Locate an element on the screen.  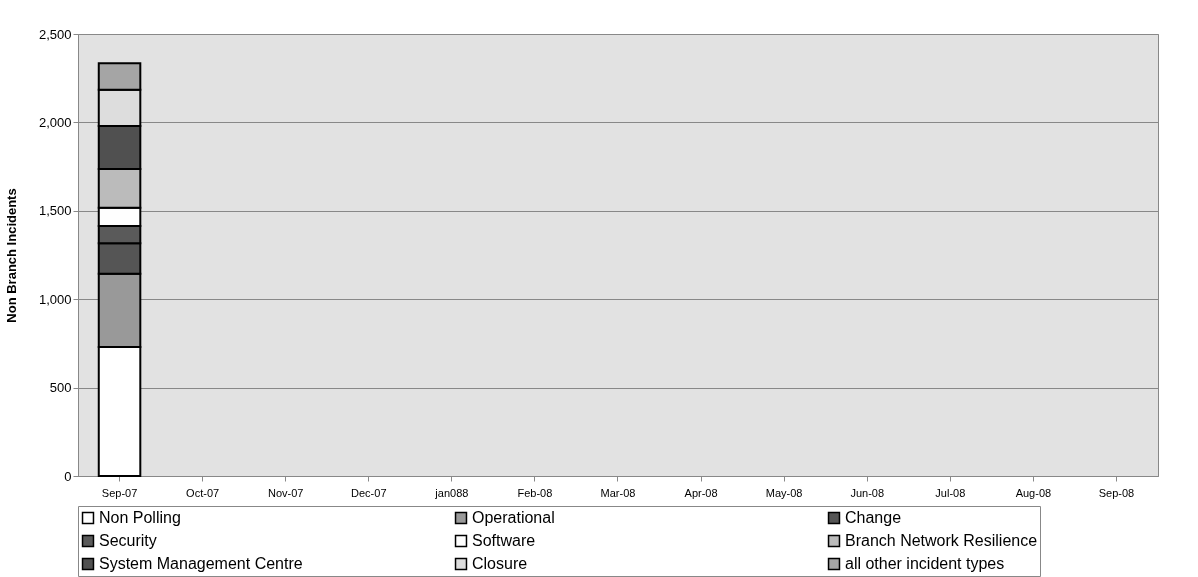
legend-label: Change is located at coordinates (873, 517).